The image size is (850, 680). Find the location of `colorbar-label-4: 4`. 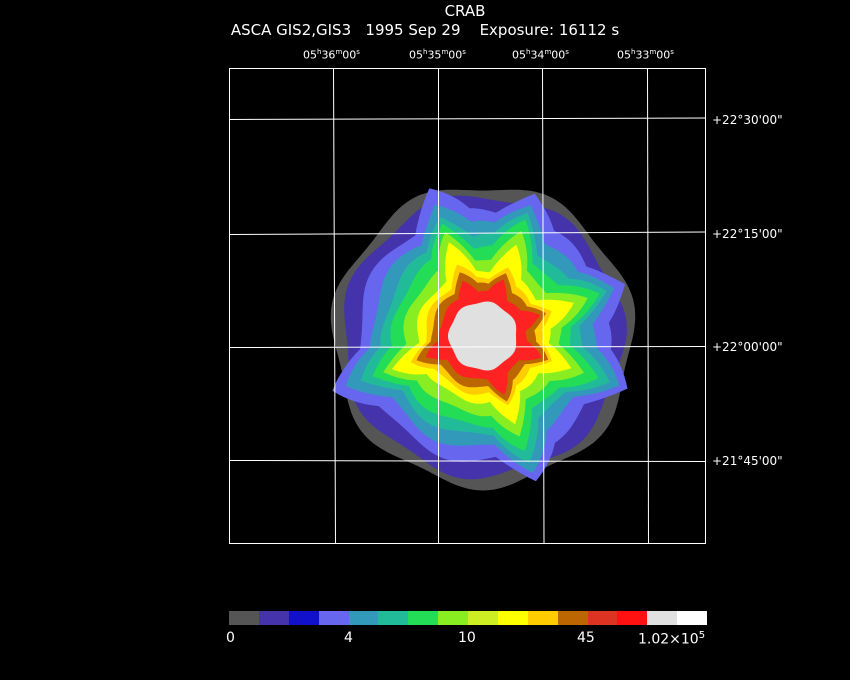

colorbar-label-4: 4 is located at coordinates (348, 638).